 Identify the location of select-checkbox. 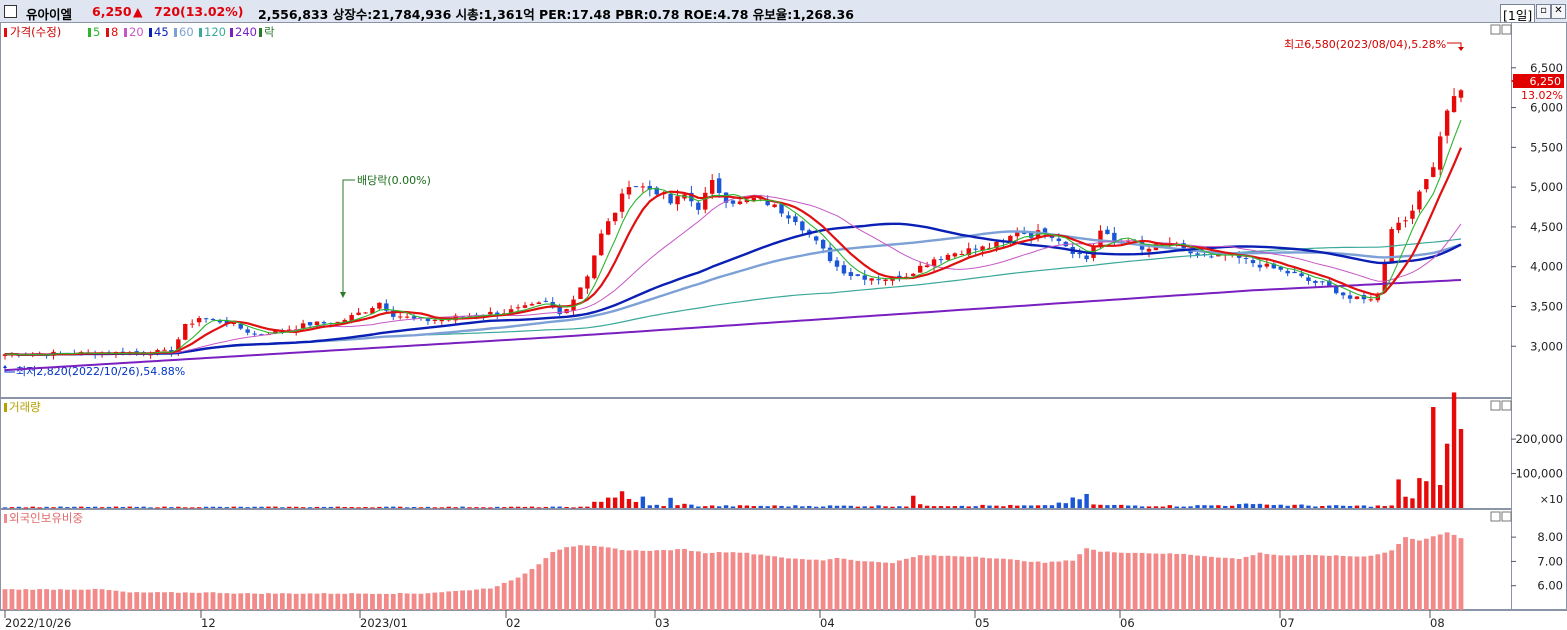
(10, 11).